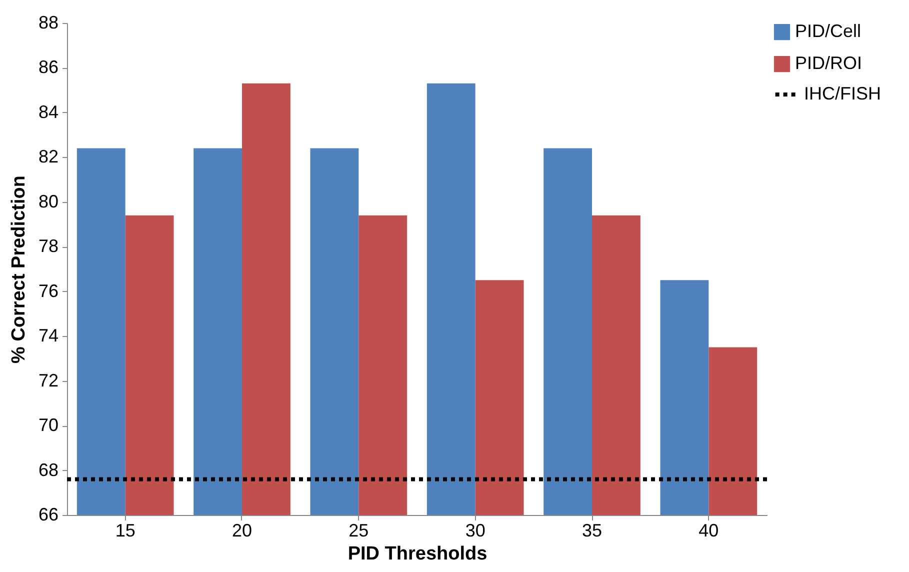 The width and height of the screenshot is (909, 572). What do you see at coordinates (48, 201) in the screenshot?
I see `y-tick-label: 80` at bounding box center [48, 201].